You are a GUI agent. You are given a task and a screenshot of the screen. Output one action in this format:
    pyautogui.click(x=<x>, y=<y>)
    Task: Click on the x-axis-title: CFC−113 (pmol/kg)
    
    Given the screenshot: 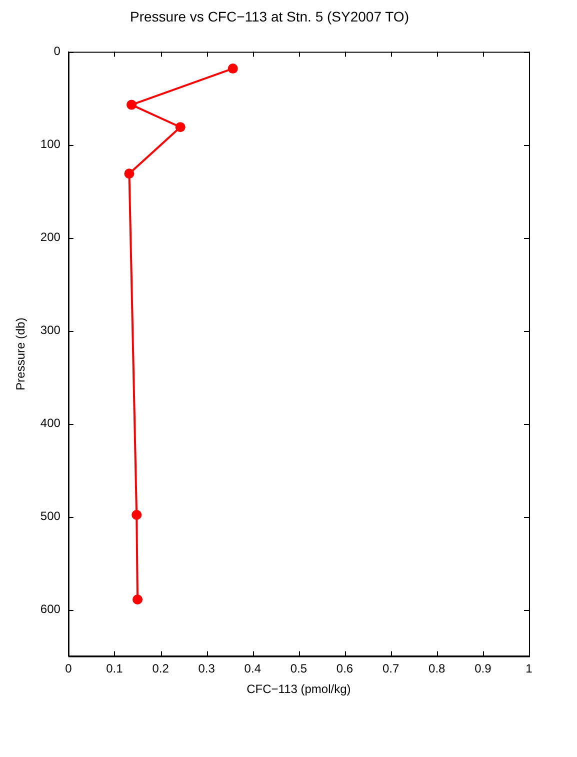 What is the action you would take?
    pyautogui.click(x=298, y=689)
    